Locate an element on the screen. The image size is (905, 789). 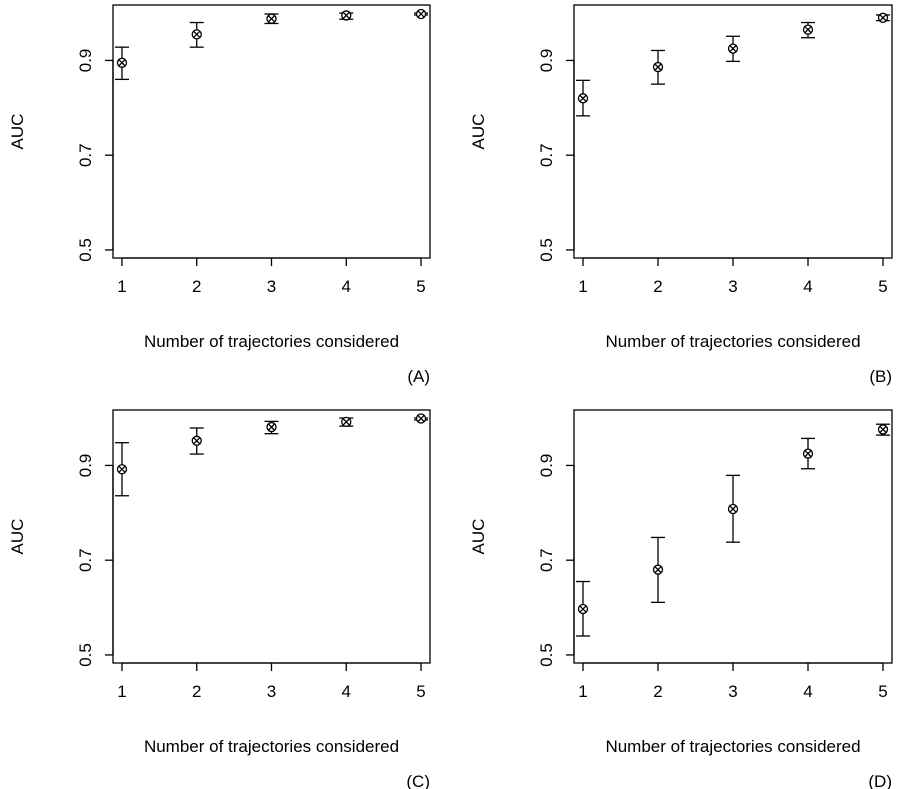
panel-label: (D) is located at coordinates (880, 780).